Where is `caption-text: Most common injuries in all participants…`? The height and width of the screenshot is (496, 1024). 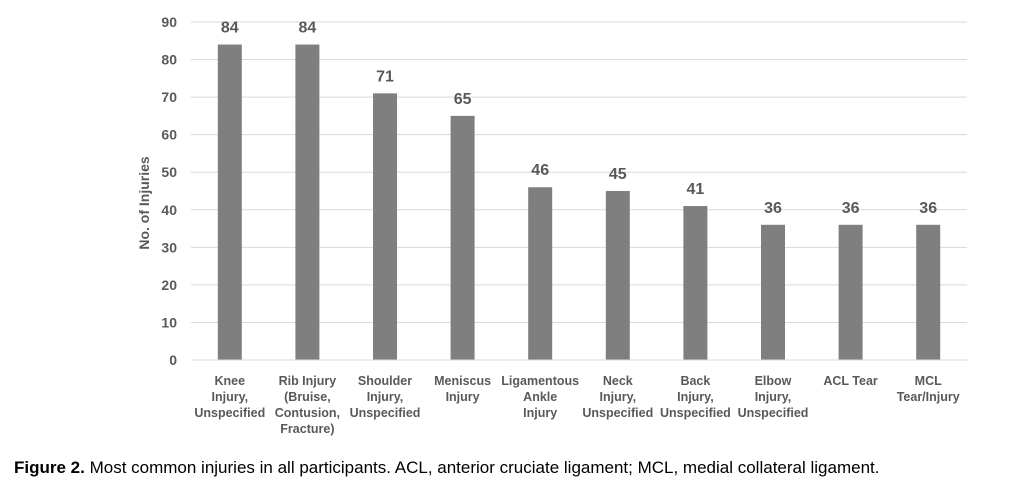 caption-text: Most common injuries in all participants… is located at coordinates (482, 467).